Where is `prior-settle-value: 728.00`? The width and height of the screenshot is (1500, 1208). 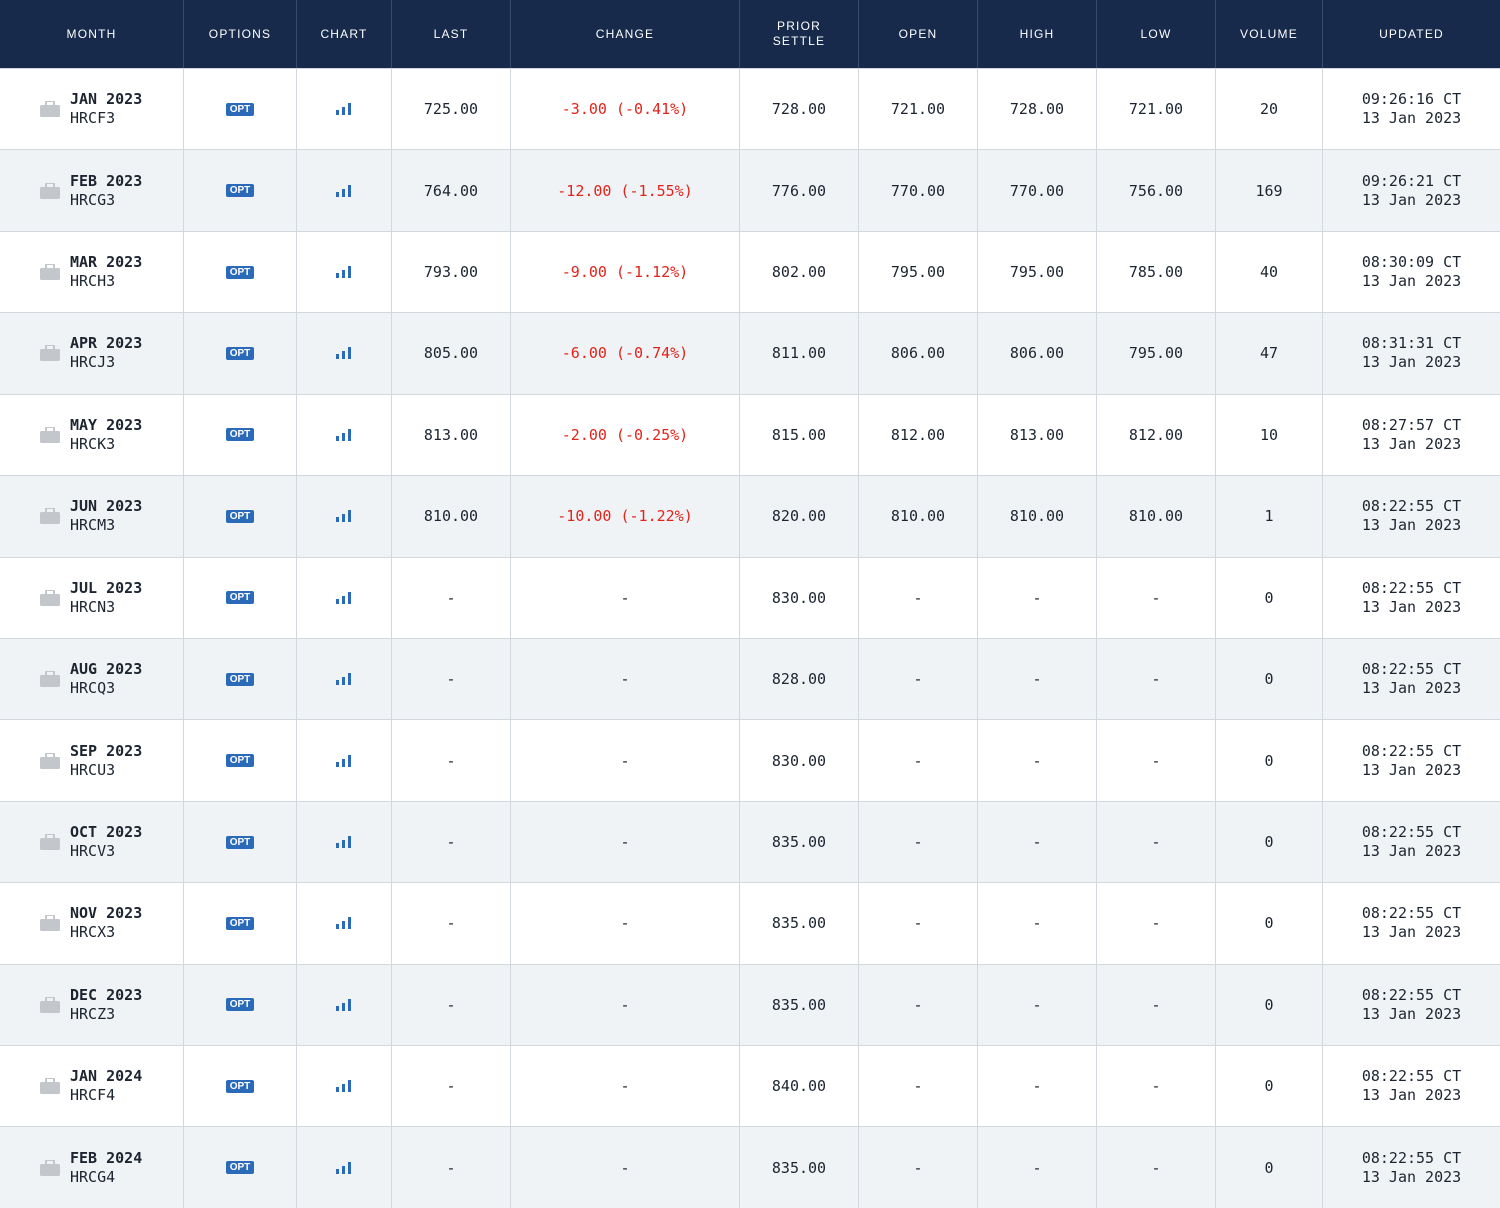 prior-settle-value: 728.00 is located at coordinates (799, 109).